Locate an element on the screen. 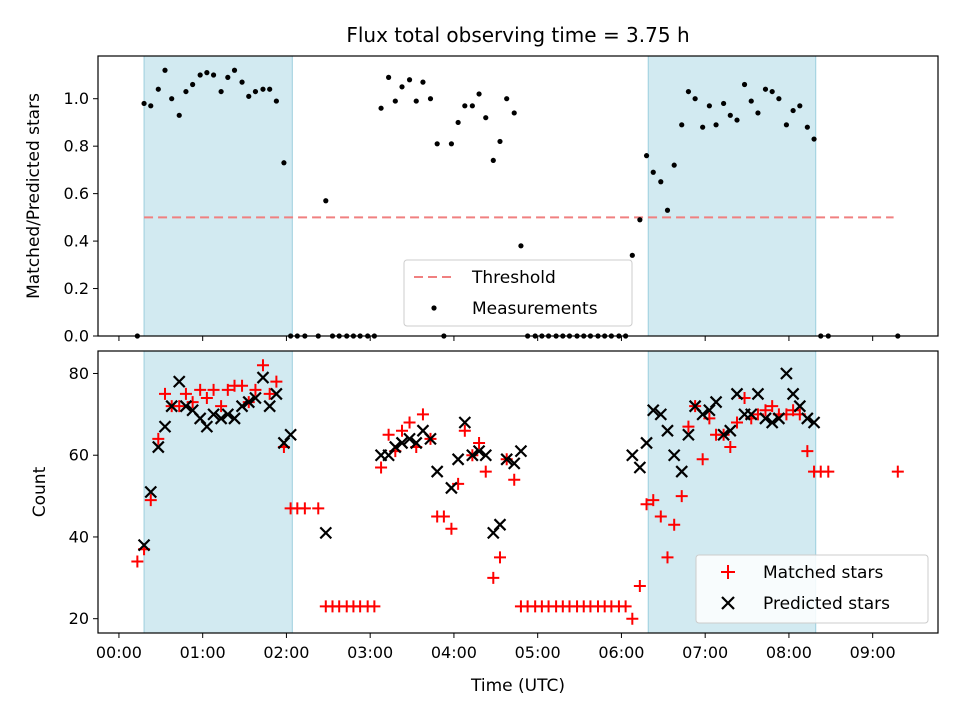 This screenshot has height=720, width=960. bottom-y-ticks: 20 40 60 80 is located at coordinates (83, 496).